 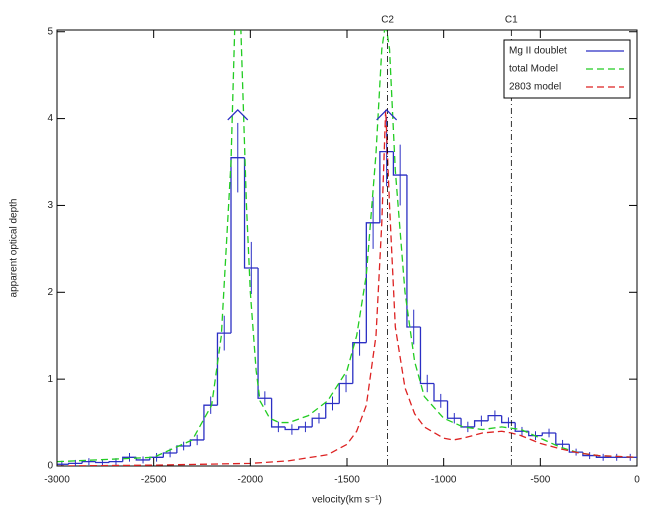 I want to click on x-tick-label: -3000, so click(x=57, y=480).